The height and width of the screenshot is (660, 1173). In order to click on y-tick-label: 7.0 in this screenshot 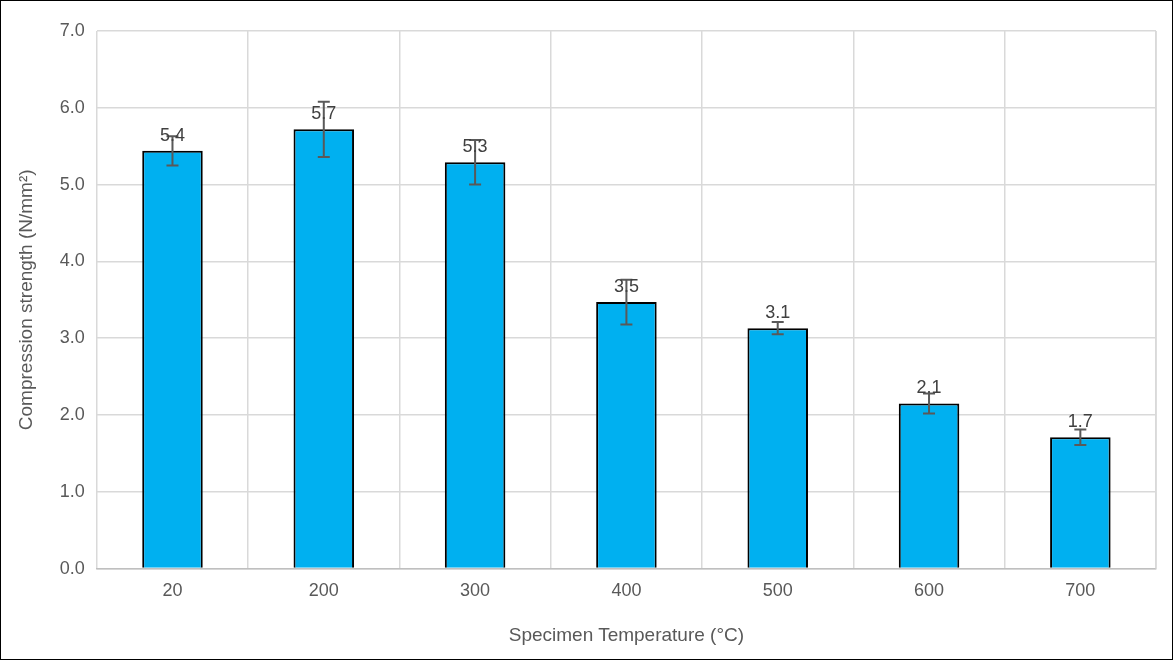, I will do `click(72, 29)`.